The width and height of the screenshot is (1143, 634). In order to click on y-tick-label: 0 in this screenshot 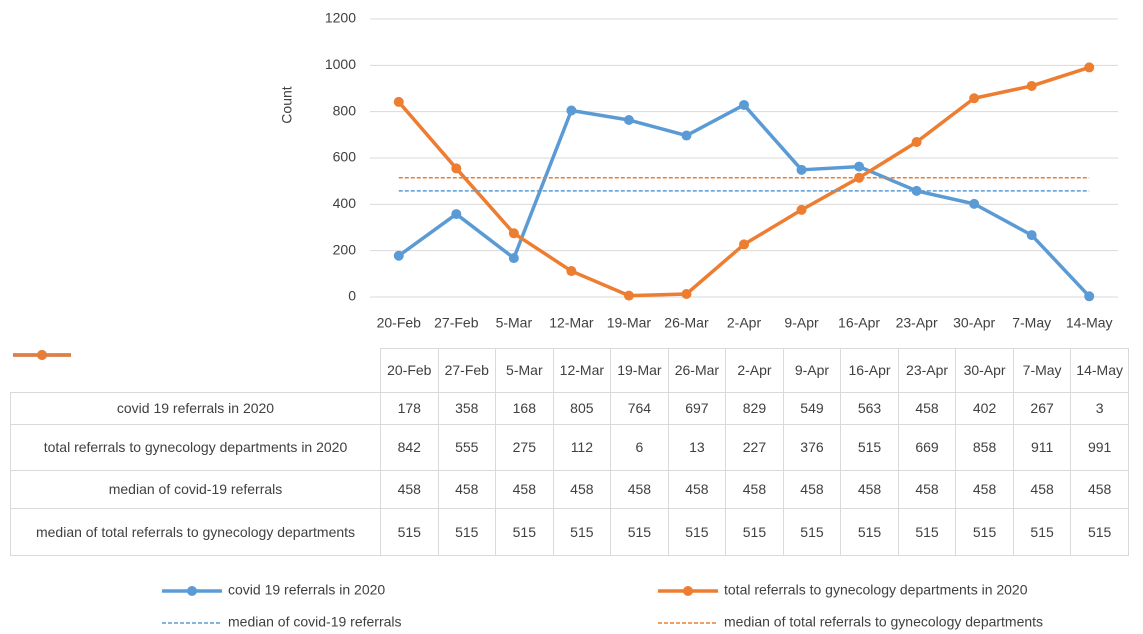, I will do `click(352, 296)`.